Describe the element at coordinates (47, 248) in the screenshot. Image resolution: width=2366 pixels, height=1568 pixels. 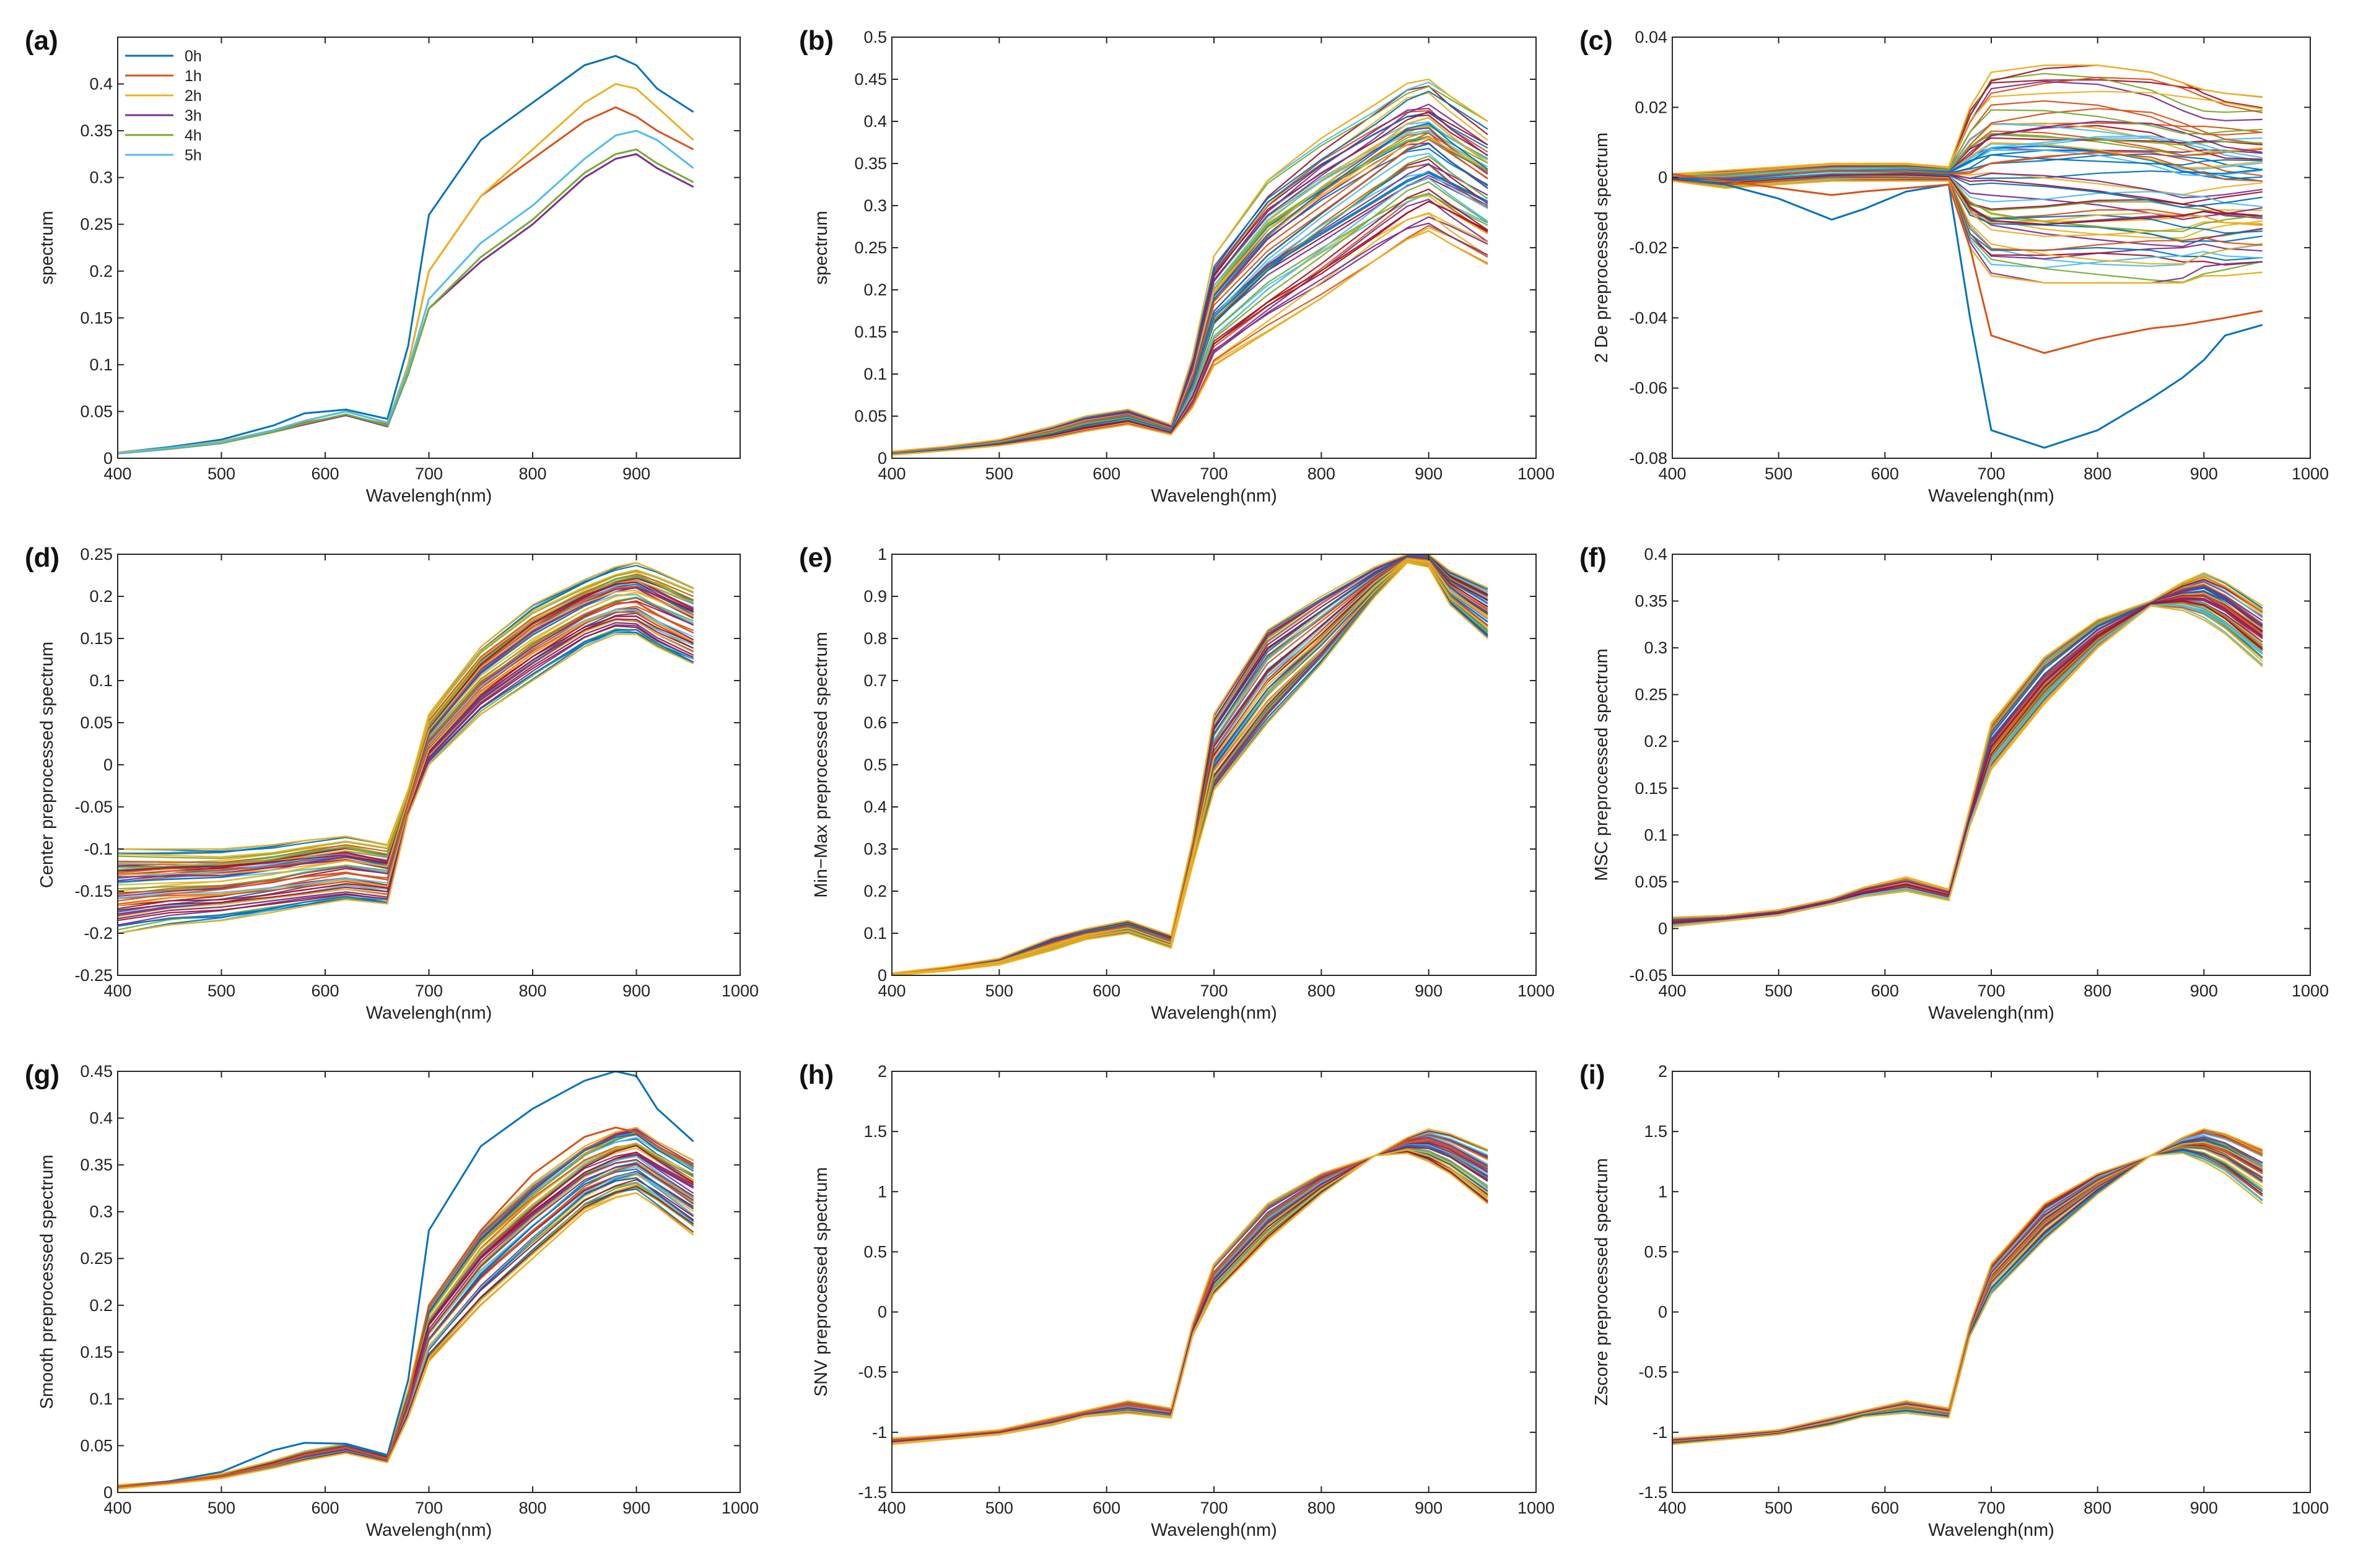
I see `y-axis-label: spectrum` at that location.